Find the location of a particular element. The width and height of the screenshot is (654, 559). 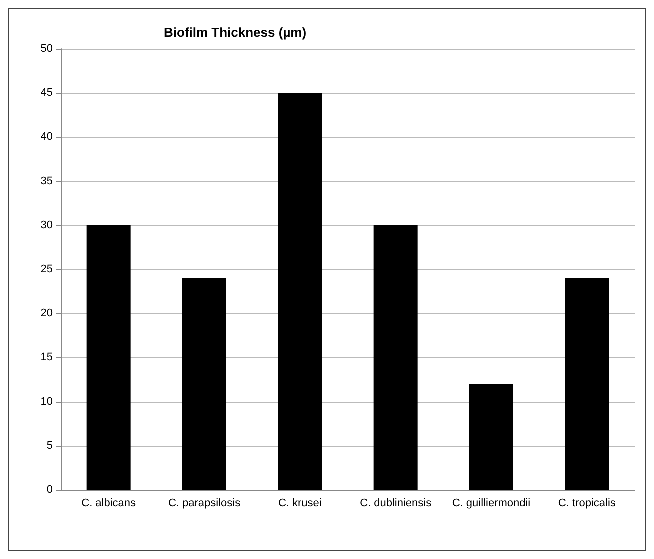

x-tick-label: C. tropicalis is located at coordinates (587, 504).